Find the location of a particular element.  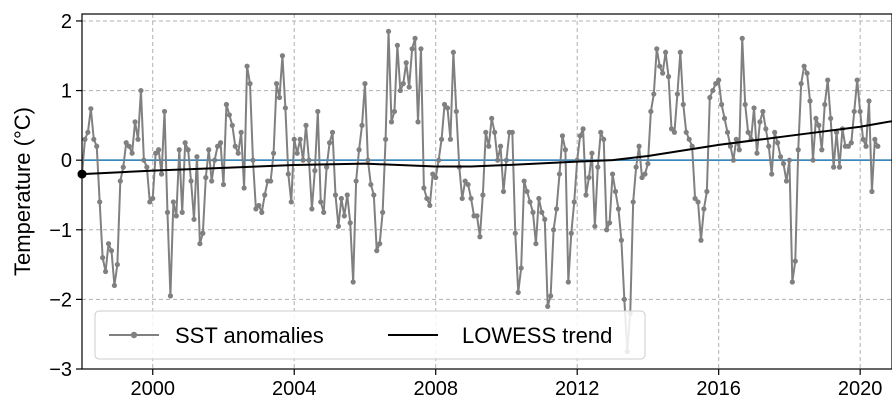

y-axis-label: Temperature (°C) is located at coordinates (22, 191).